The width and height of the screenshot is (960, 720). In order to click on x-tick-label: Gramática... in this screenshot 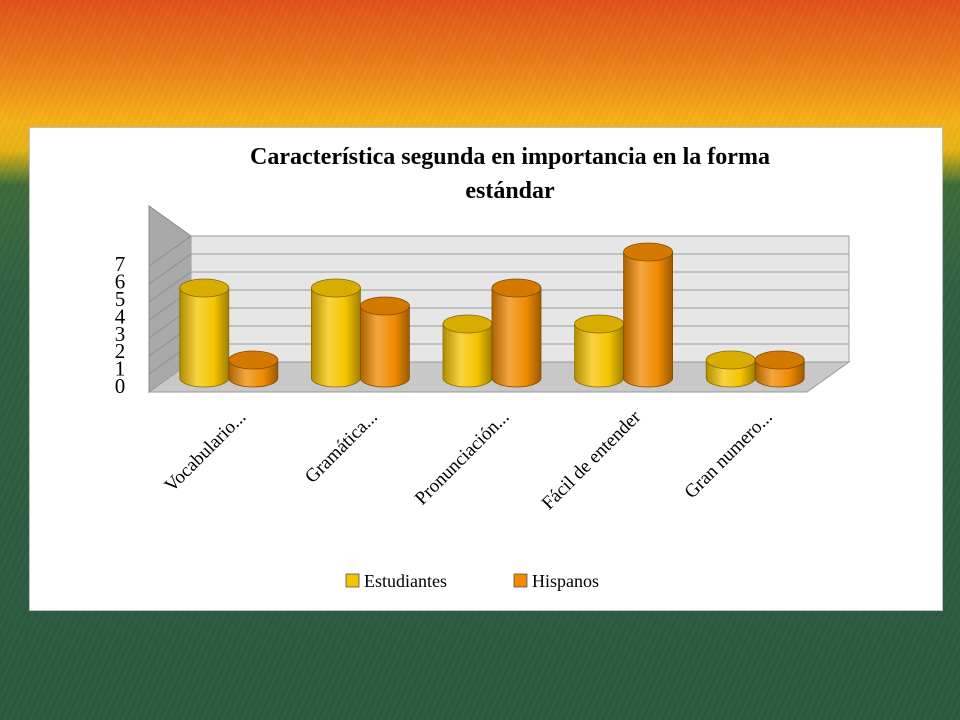, I will do `click(341, 447)`.